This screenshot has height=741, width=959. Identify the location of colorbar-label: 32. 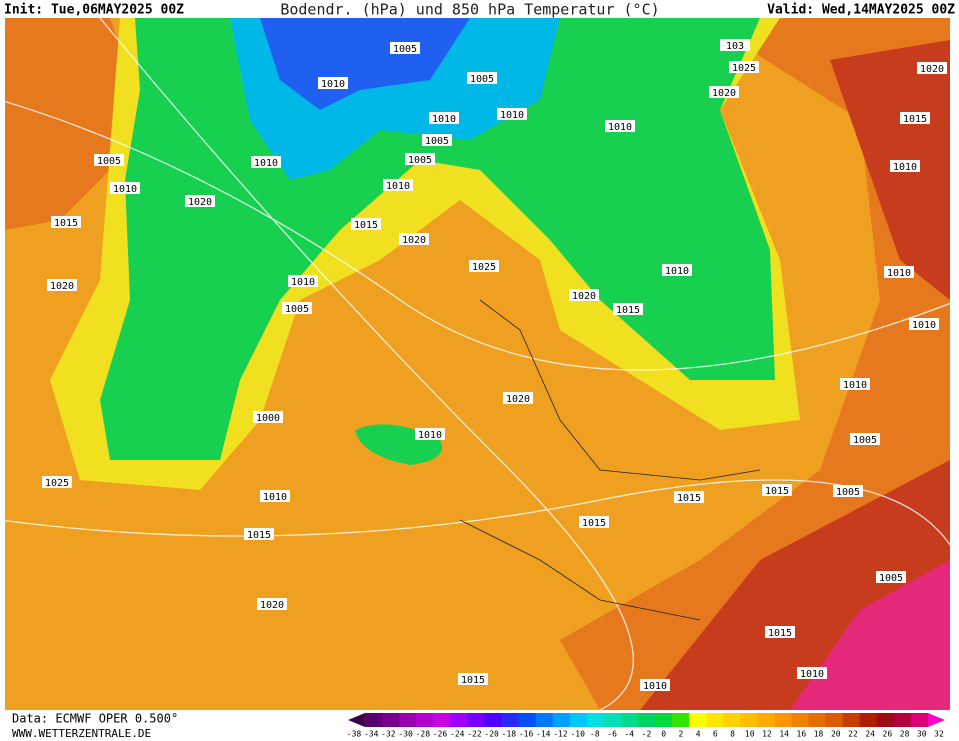
(939, 734).